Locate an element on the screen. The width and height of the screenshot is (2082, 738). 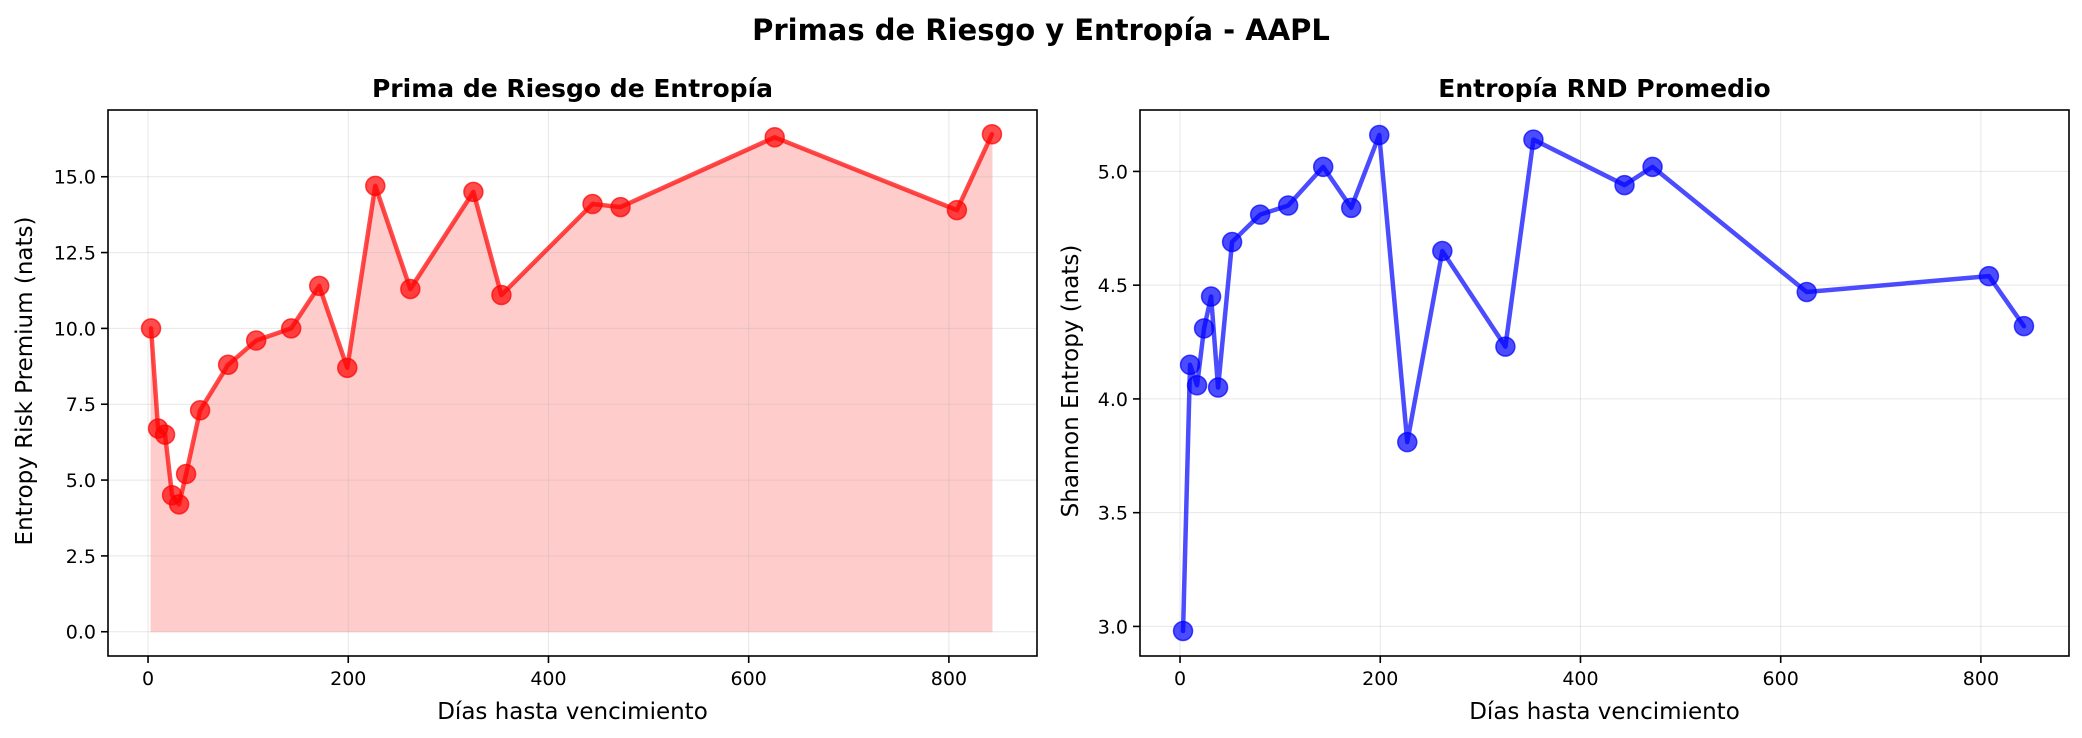
y-axis-label: Shannon Entropy (nats) is located at coordinates (1071, 381).